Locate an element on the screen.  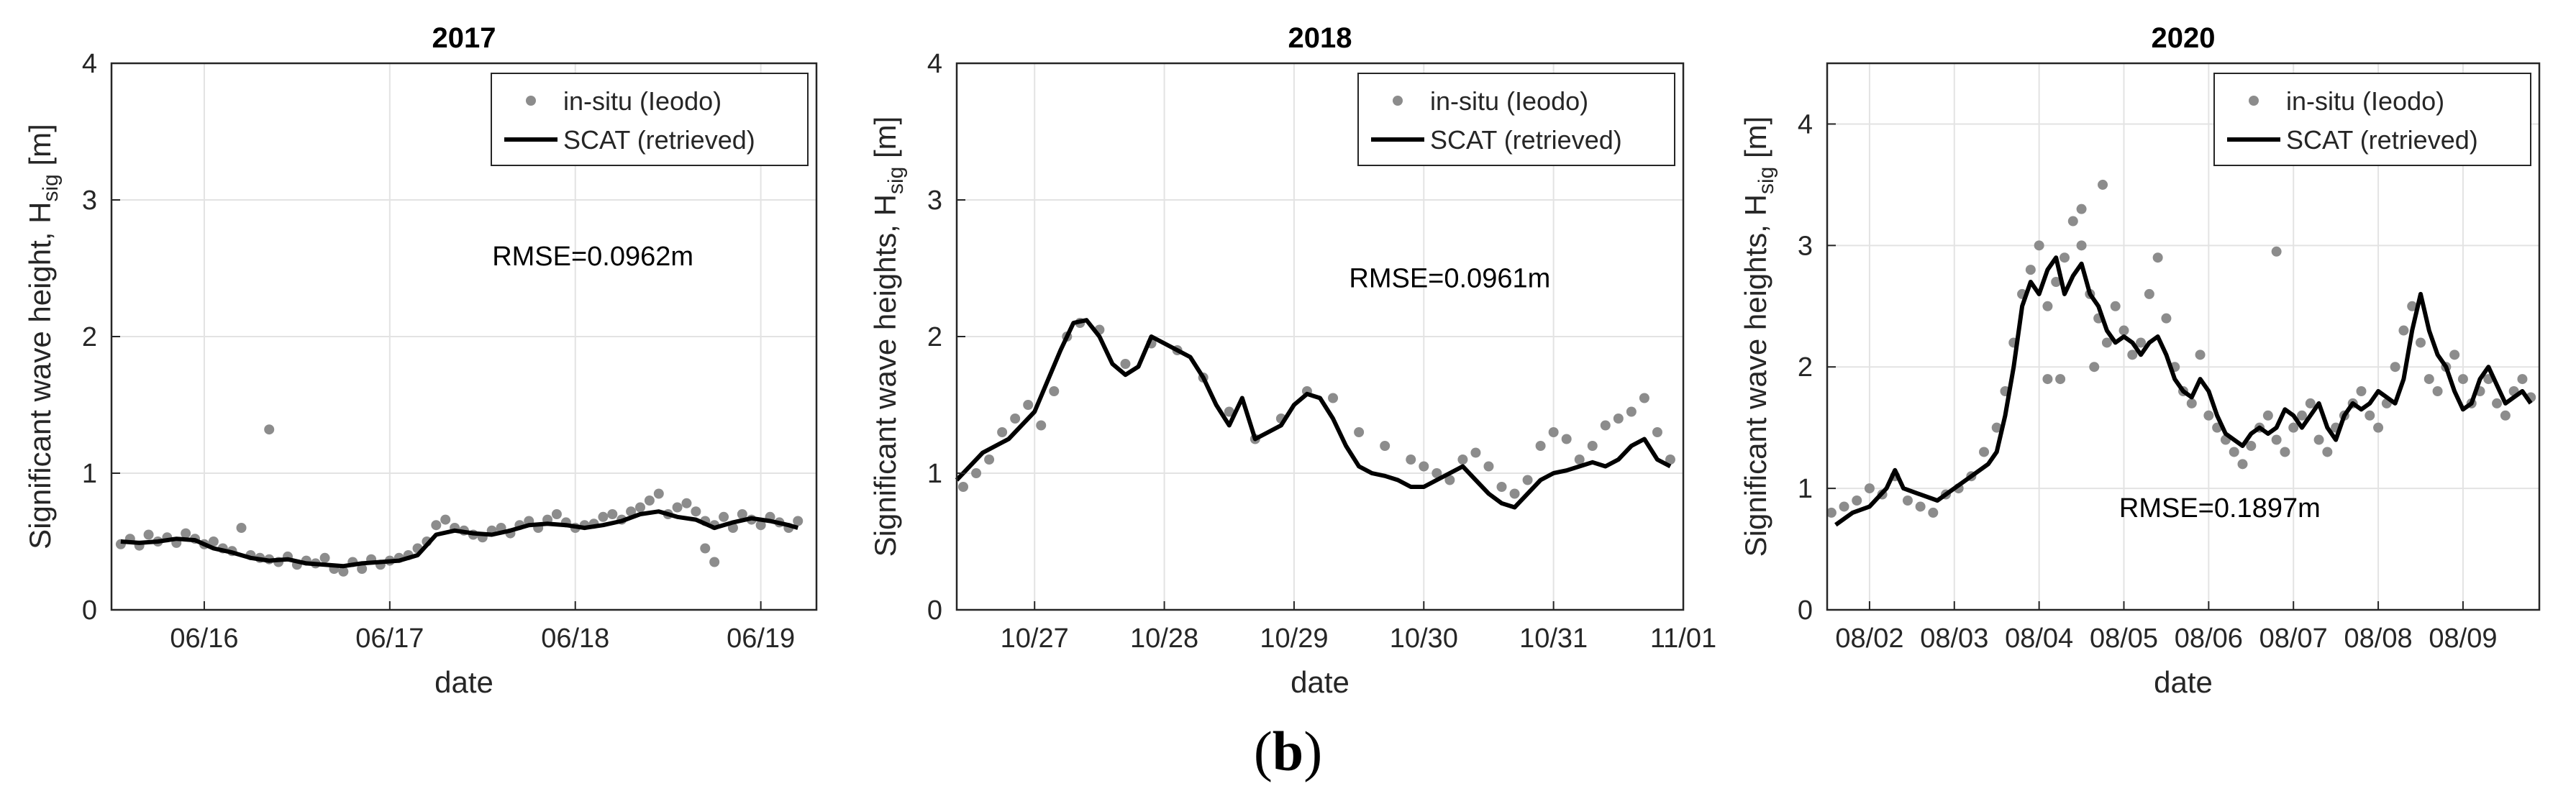
x-tick-label: 10/30 is located at coordinates (1424, 638).